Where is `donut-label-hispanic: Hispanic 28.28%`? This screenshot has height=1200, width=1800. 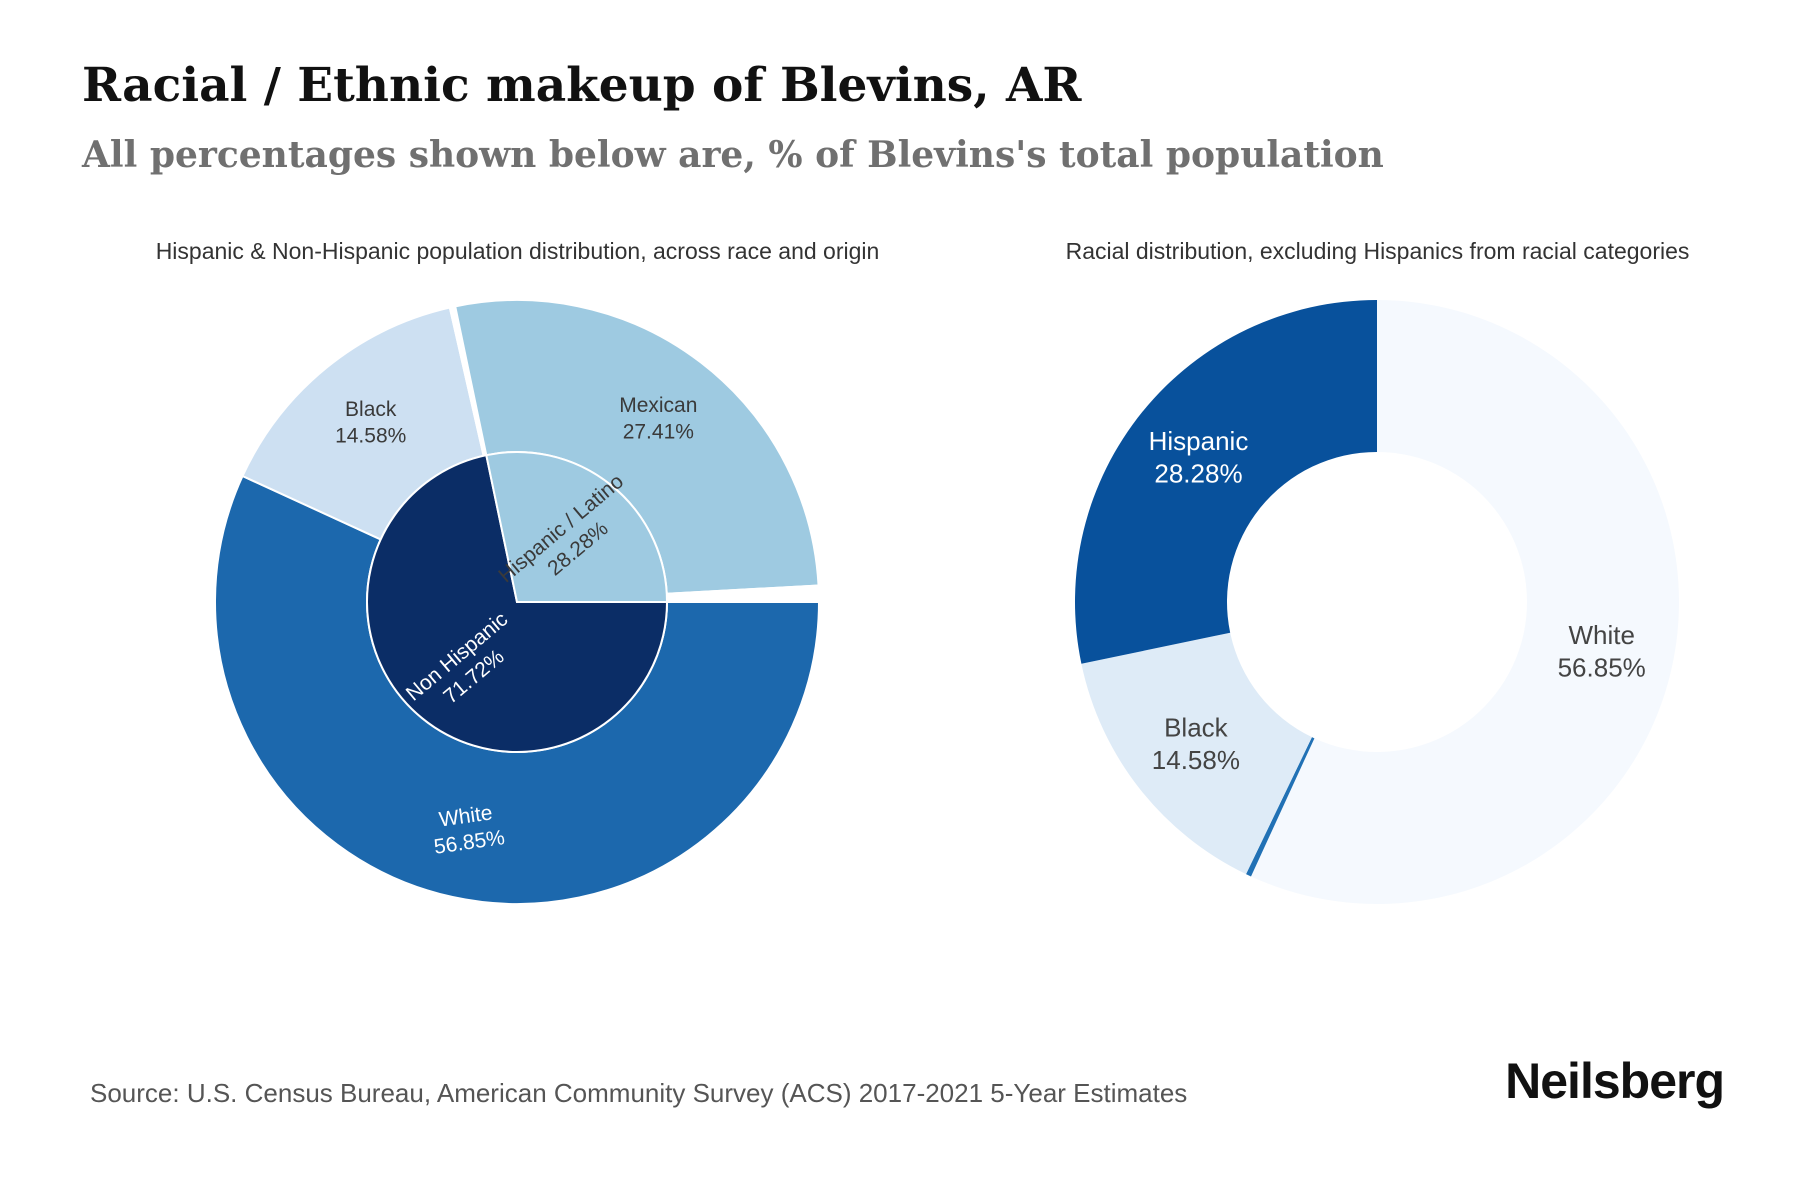
donut-label-hispanic: Hispanic 28.28% is located at coordinates (1199, 457).